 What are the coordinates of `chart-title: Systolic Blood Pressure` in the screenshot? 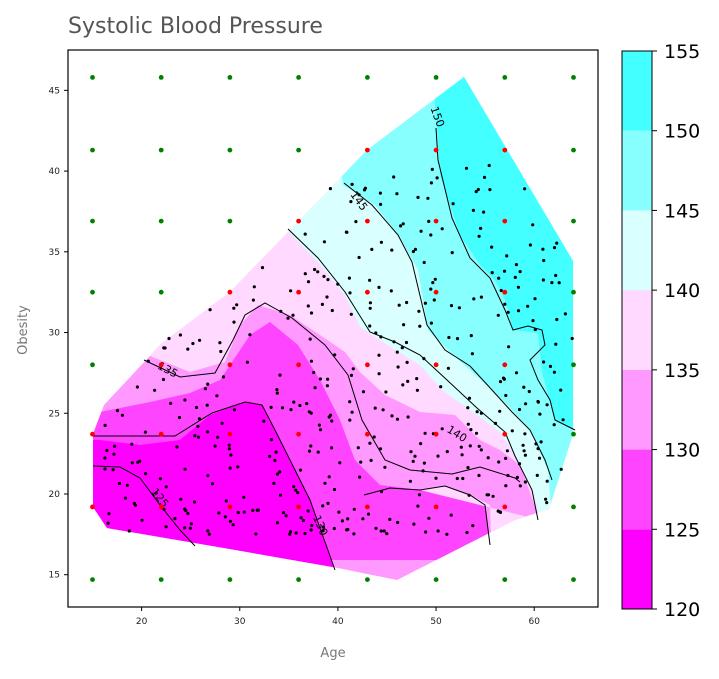 It's located at (195, 26).